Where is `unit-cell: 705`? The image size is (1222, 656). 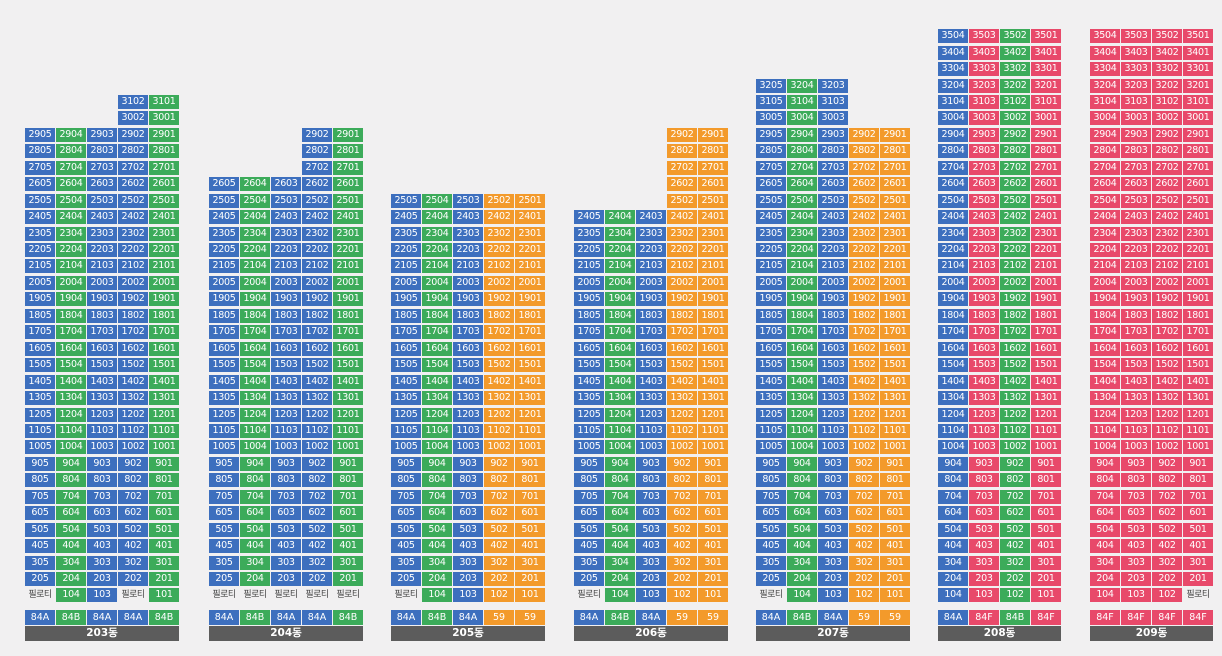
unit-cell: 705 is located at coordinates (224, 497).